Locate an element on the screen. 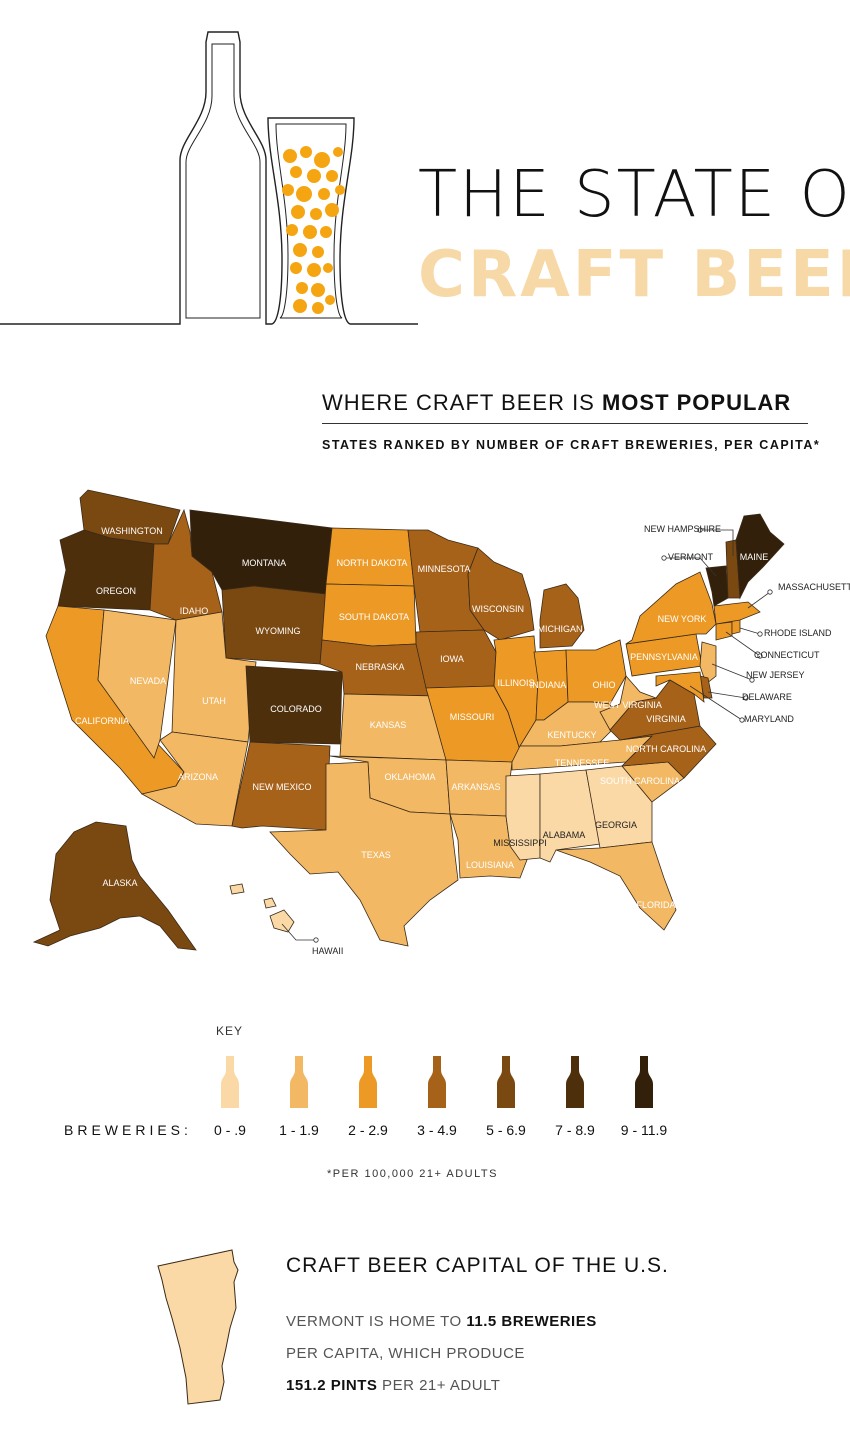 This screenshot has height=1447, width=850. state-label-missouri: MISSOURI is located at coordinates (472, 717).